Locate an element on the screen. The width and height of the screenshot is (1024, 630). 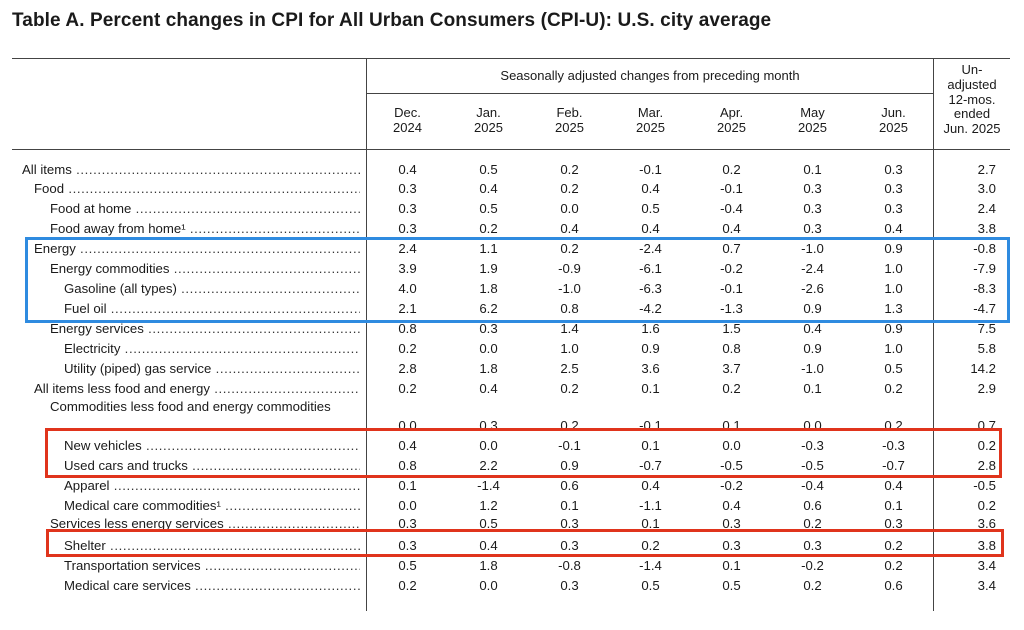
table-cell: -2.6 is located at coordinates (812, 288).